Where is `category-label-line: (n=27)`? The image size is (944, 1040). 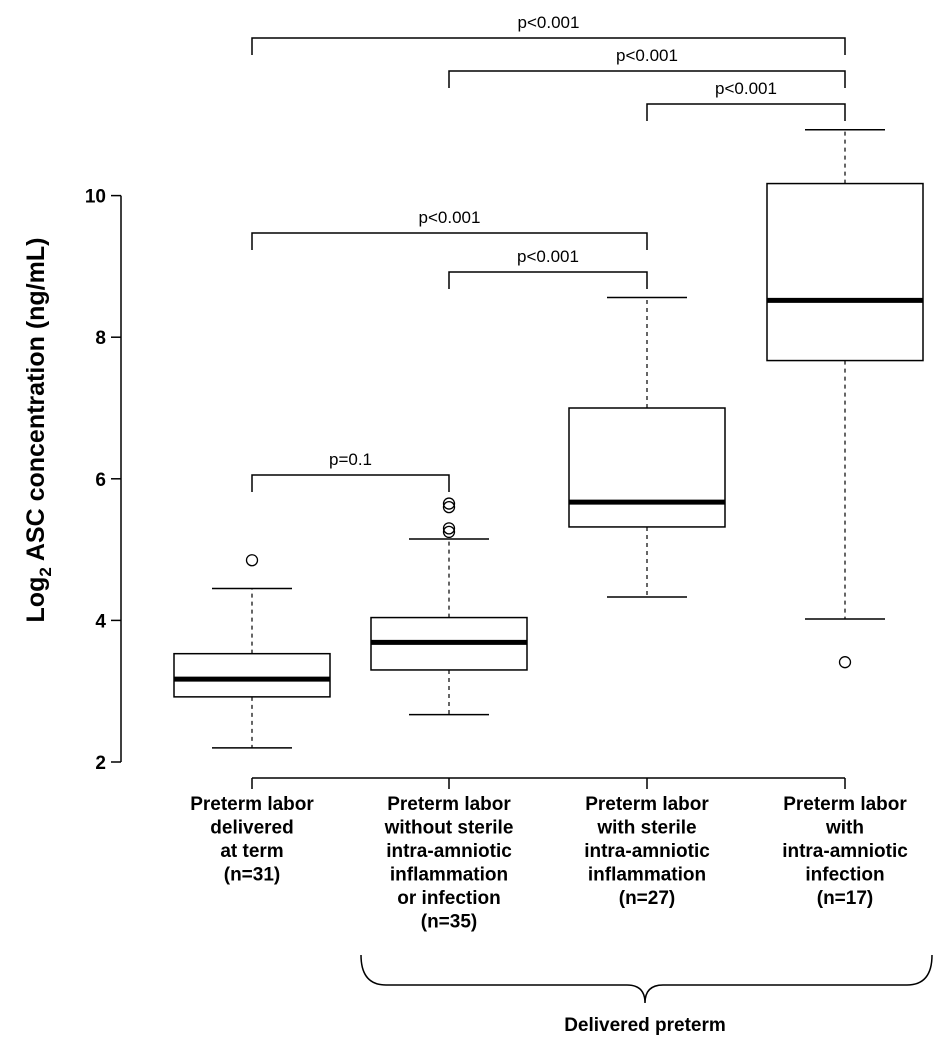
category-label-line: (n=27) is located at coordinates (647, 898).